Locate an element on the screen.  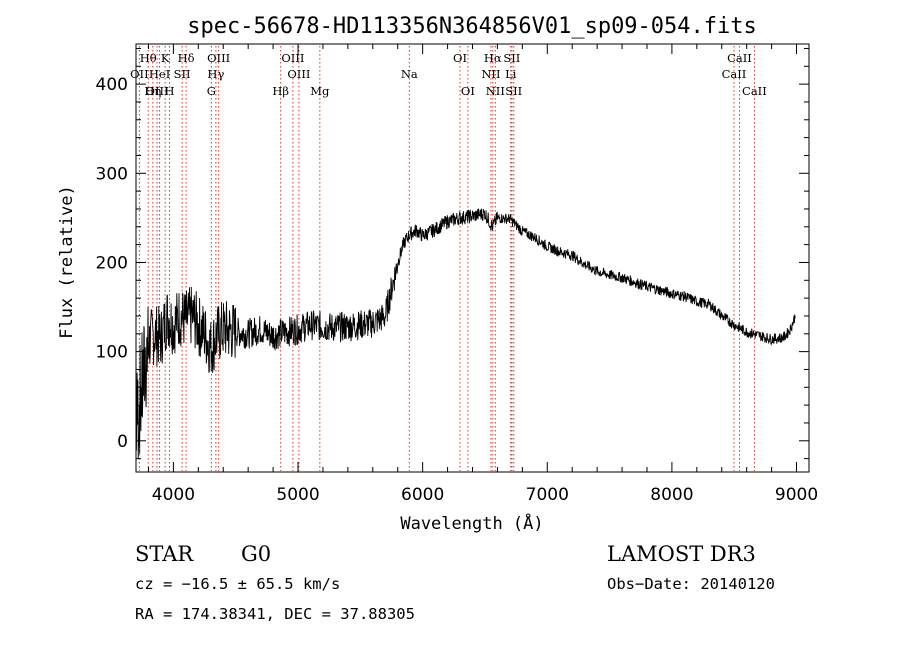
x-tick-label-6000: 6000 is located at coordinates (422, 495).